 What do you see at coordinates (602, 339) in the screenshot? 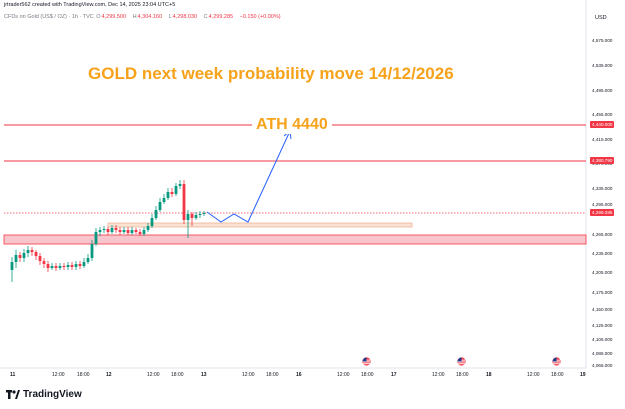
I see `price-label: 4,106.000` at bounding box center [602, 339].